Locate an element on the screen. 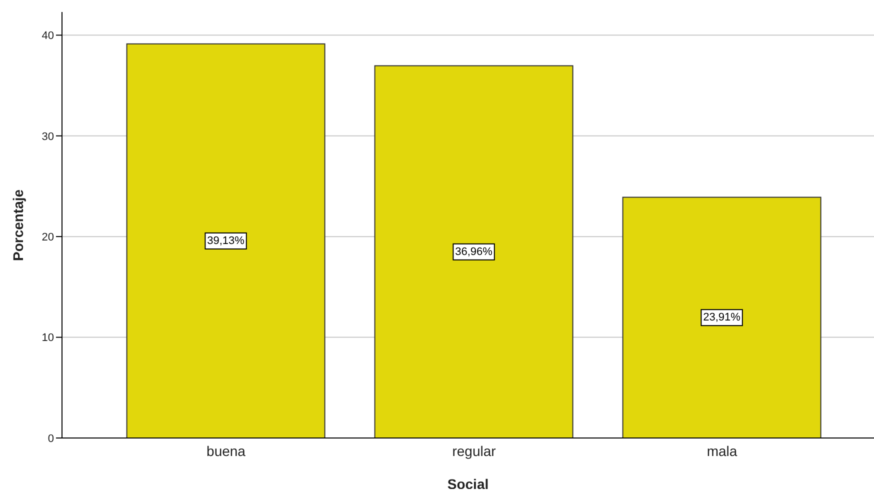 Image resolution: width=874 pixels, height=497 pixels. data-label: 36,96% is located at coordinates (474, 252).